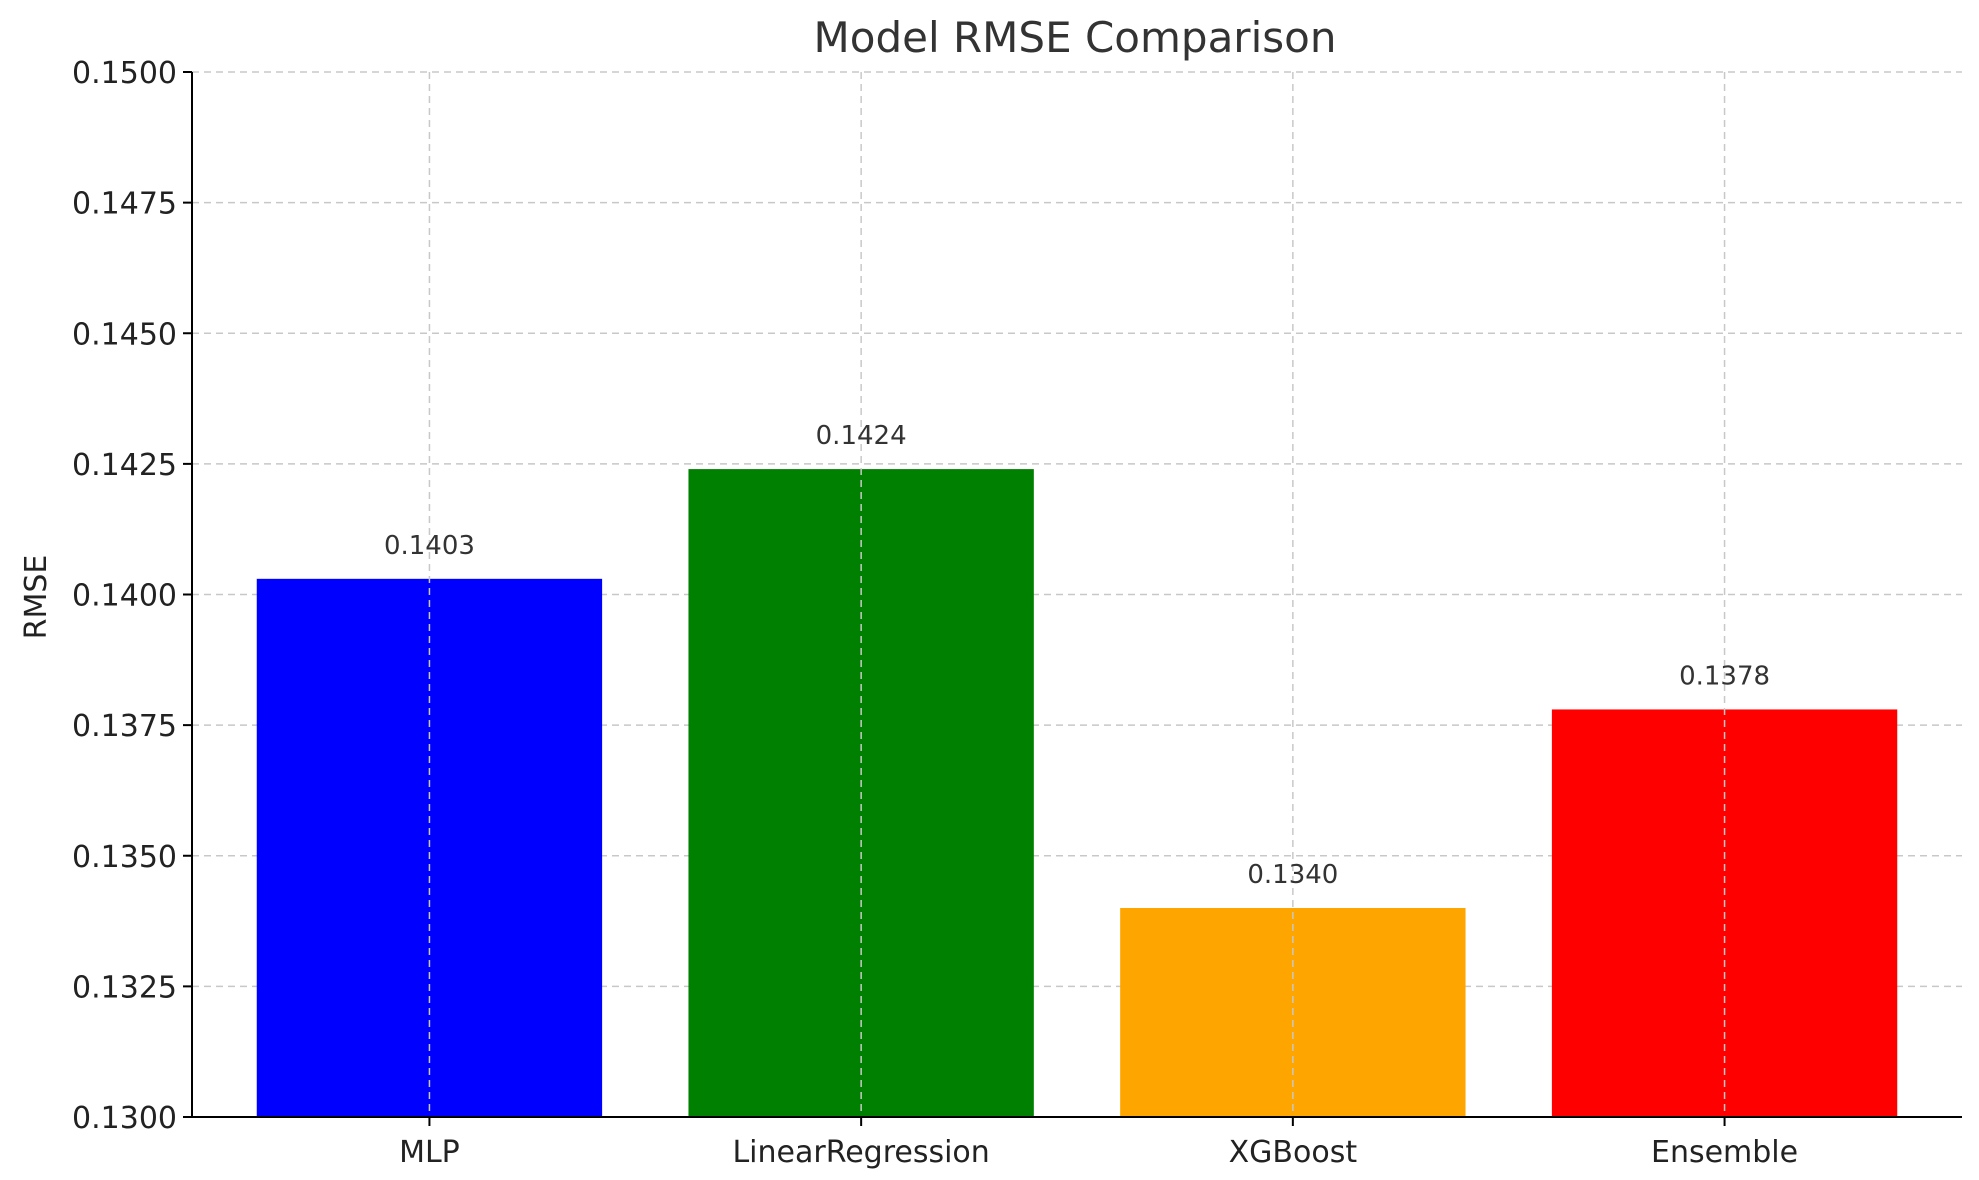 The image size is (1979, 1180). Describe the element at coordinates (1293, 1152) in the screenshot. I see `x-tick-label: XGBoost` at that location.